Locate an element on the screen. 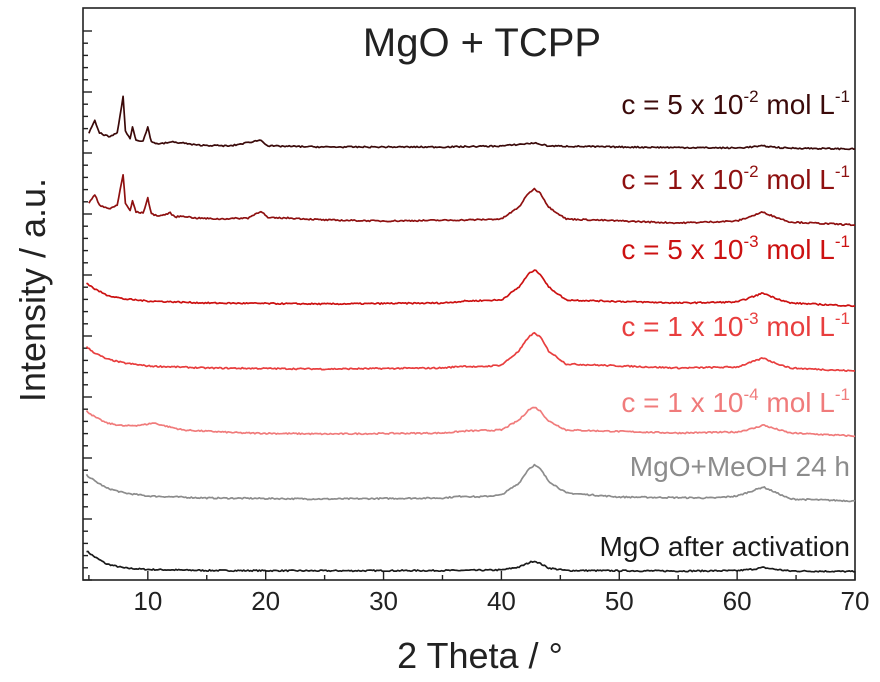  series-label: c = 1 x 10-2 mol L-1 is located at coordinates (735, 178).